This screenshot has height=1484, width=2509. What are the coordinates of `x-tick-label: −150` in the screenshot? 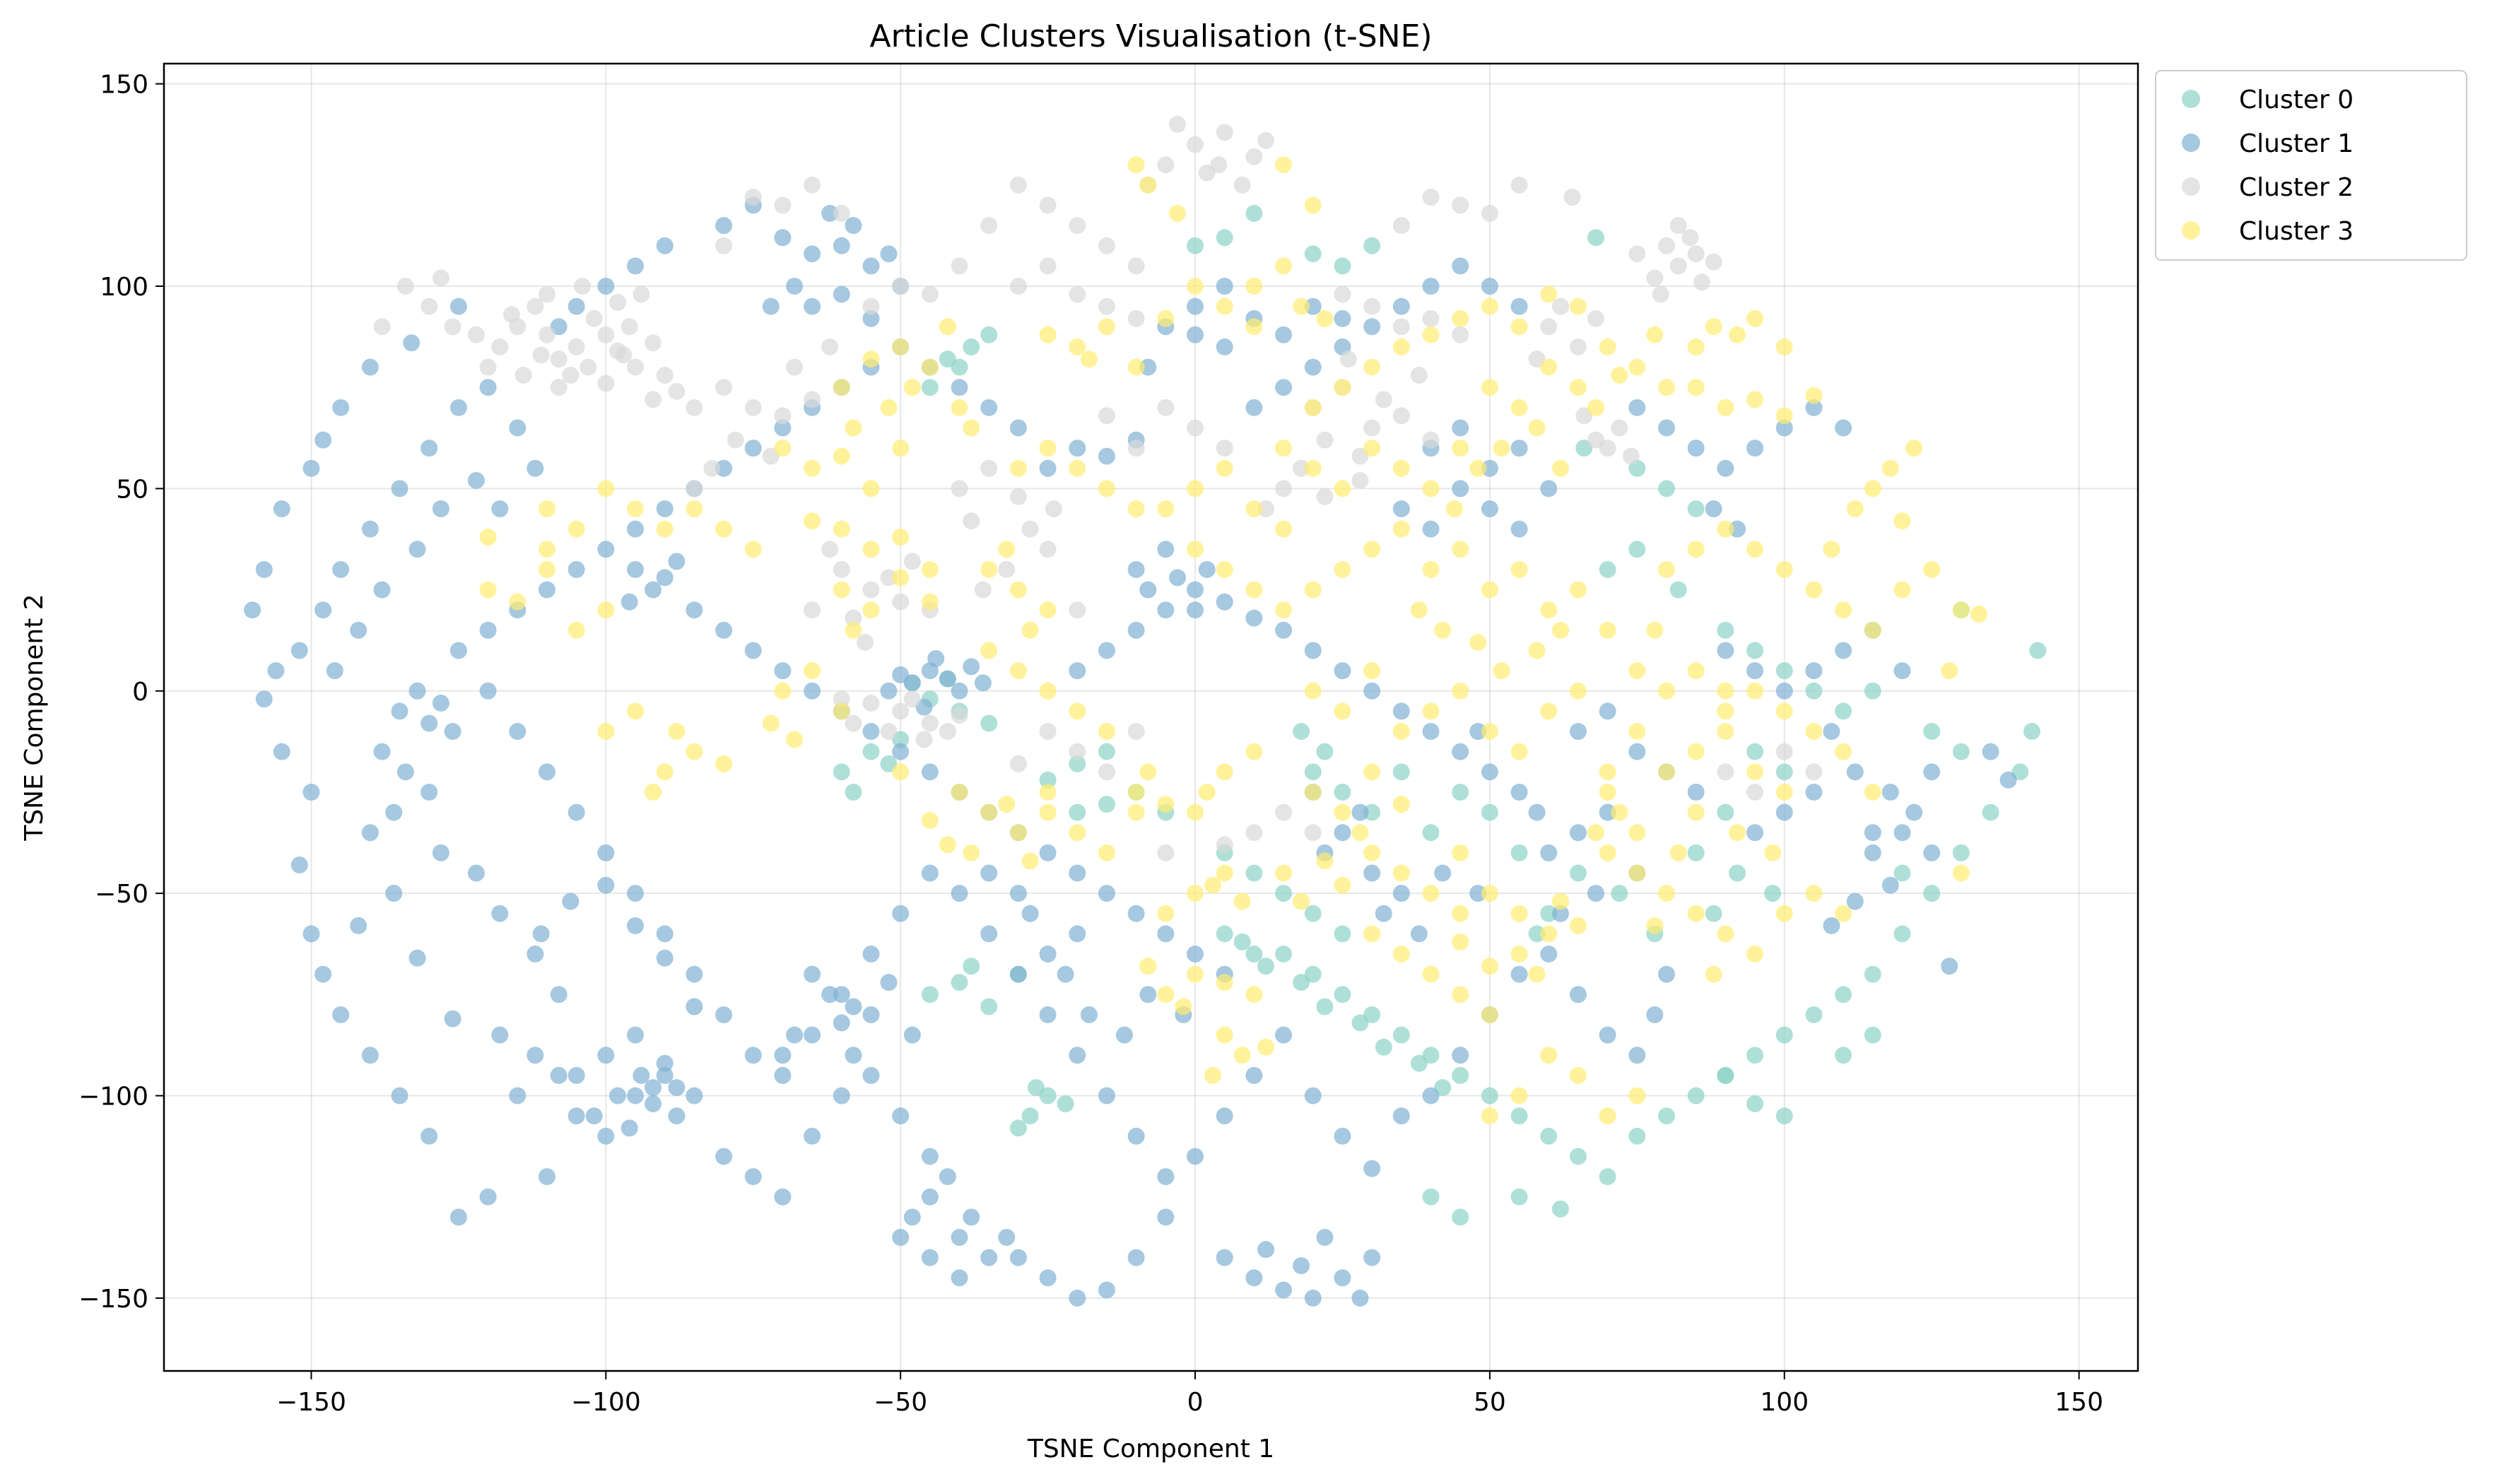 It's located at (311, 1402).